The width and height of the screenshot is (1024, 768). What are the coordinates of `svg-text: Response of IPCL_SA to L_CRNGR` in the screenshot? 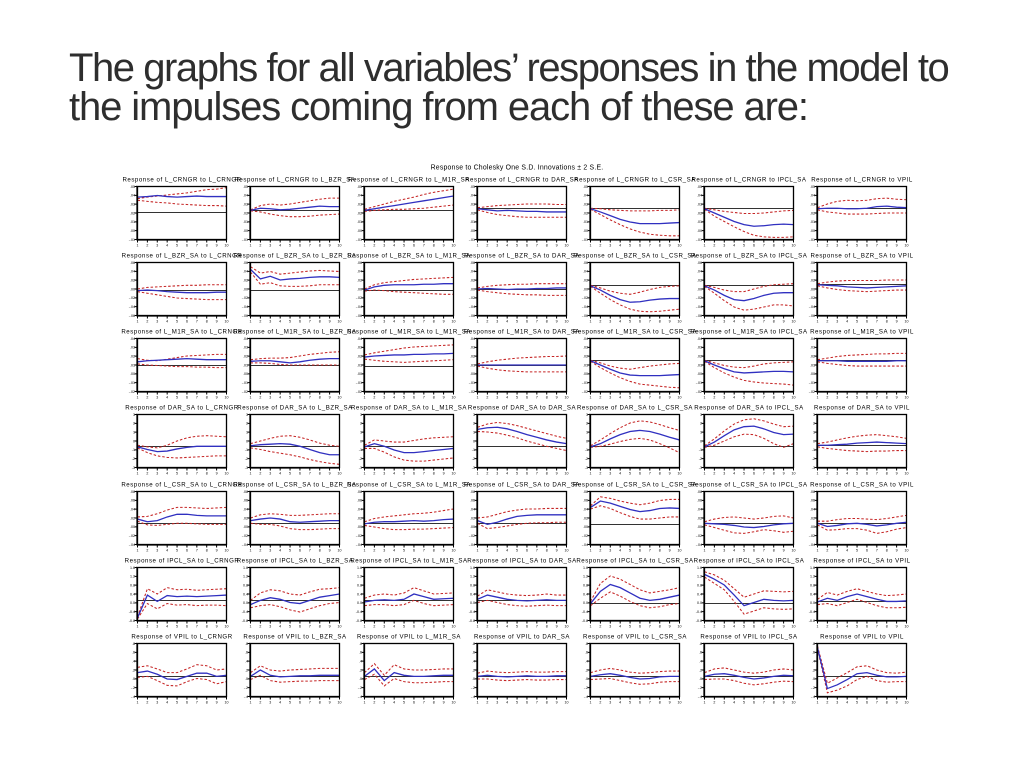 It's located at (182, 561).